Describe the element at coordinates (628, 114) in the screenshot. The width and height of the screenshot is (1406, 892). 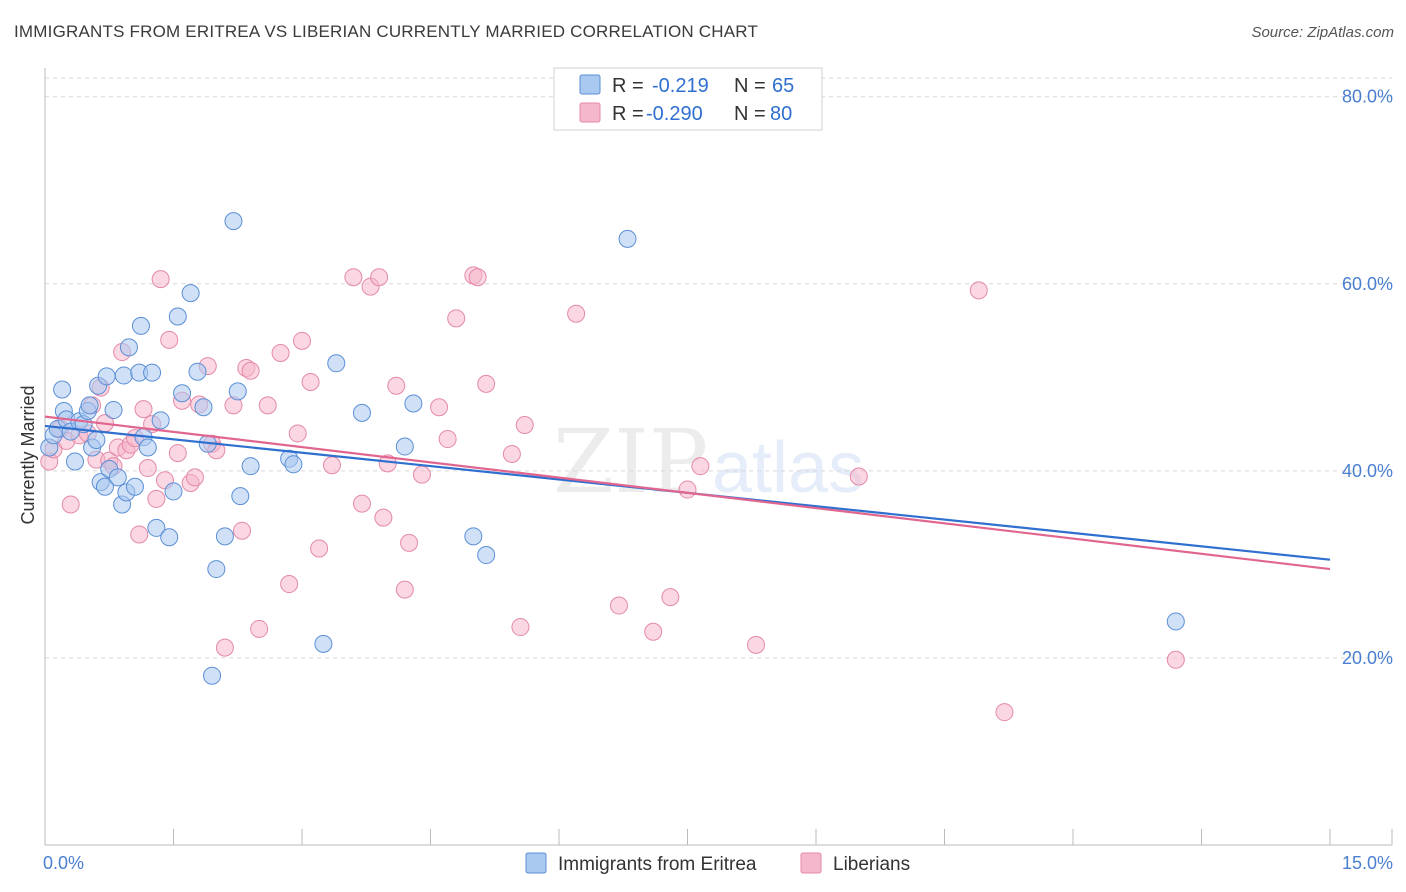
I see `legend-r-label-2: R =` at that location.